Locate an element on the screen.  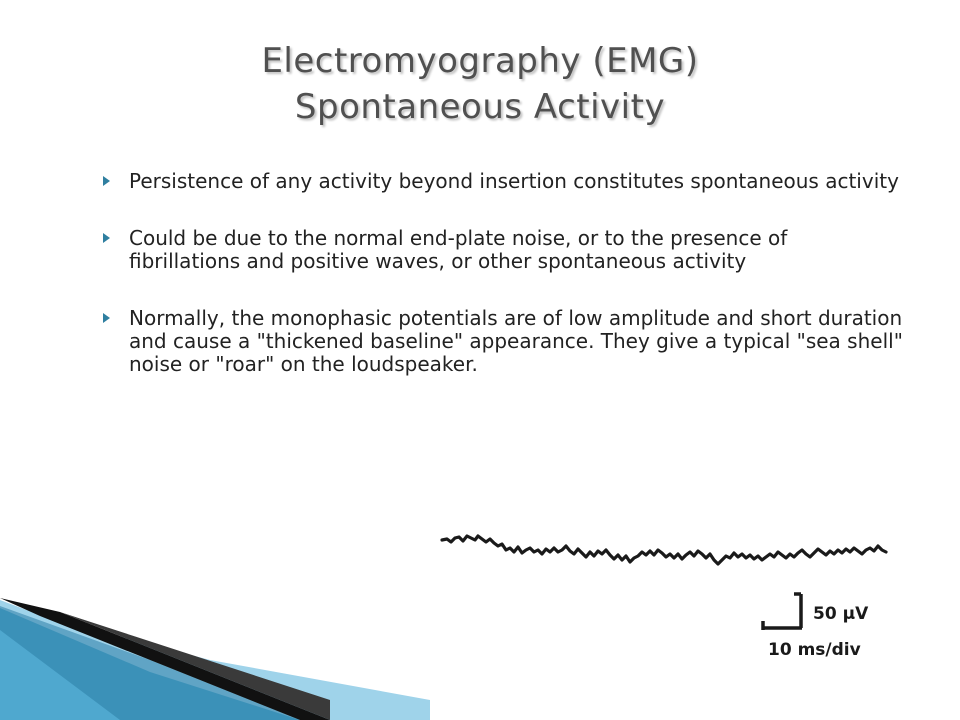
scale-bar-icon is located at coordinates (782, 611).